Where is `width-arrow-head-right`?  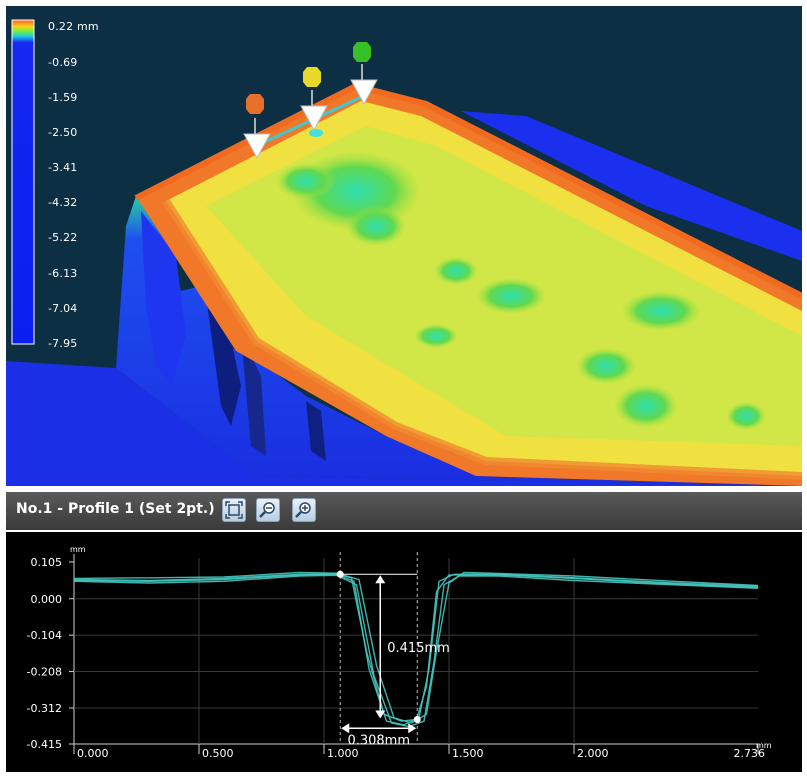
width-arrow-head-right is located at coordinates (412, 728).